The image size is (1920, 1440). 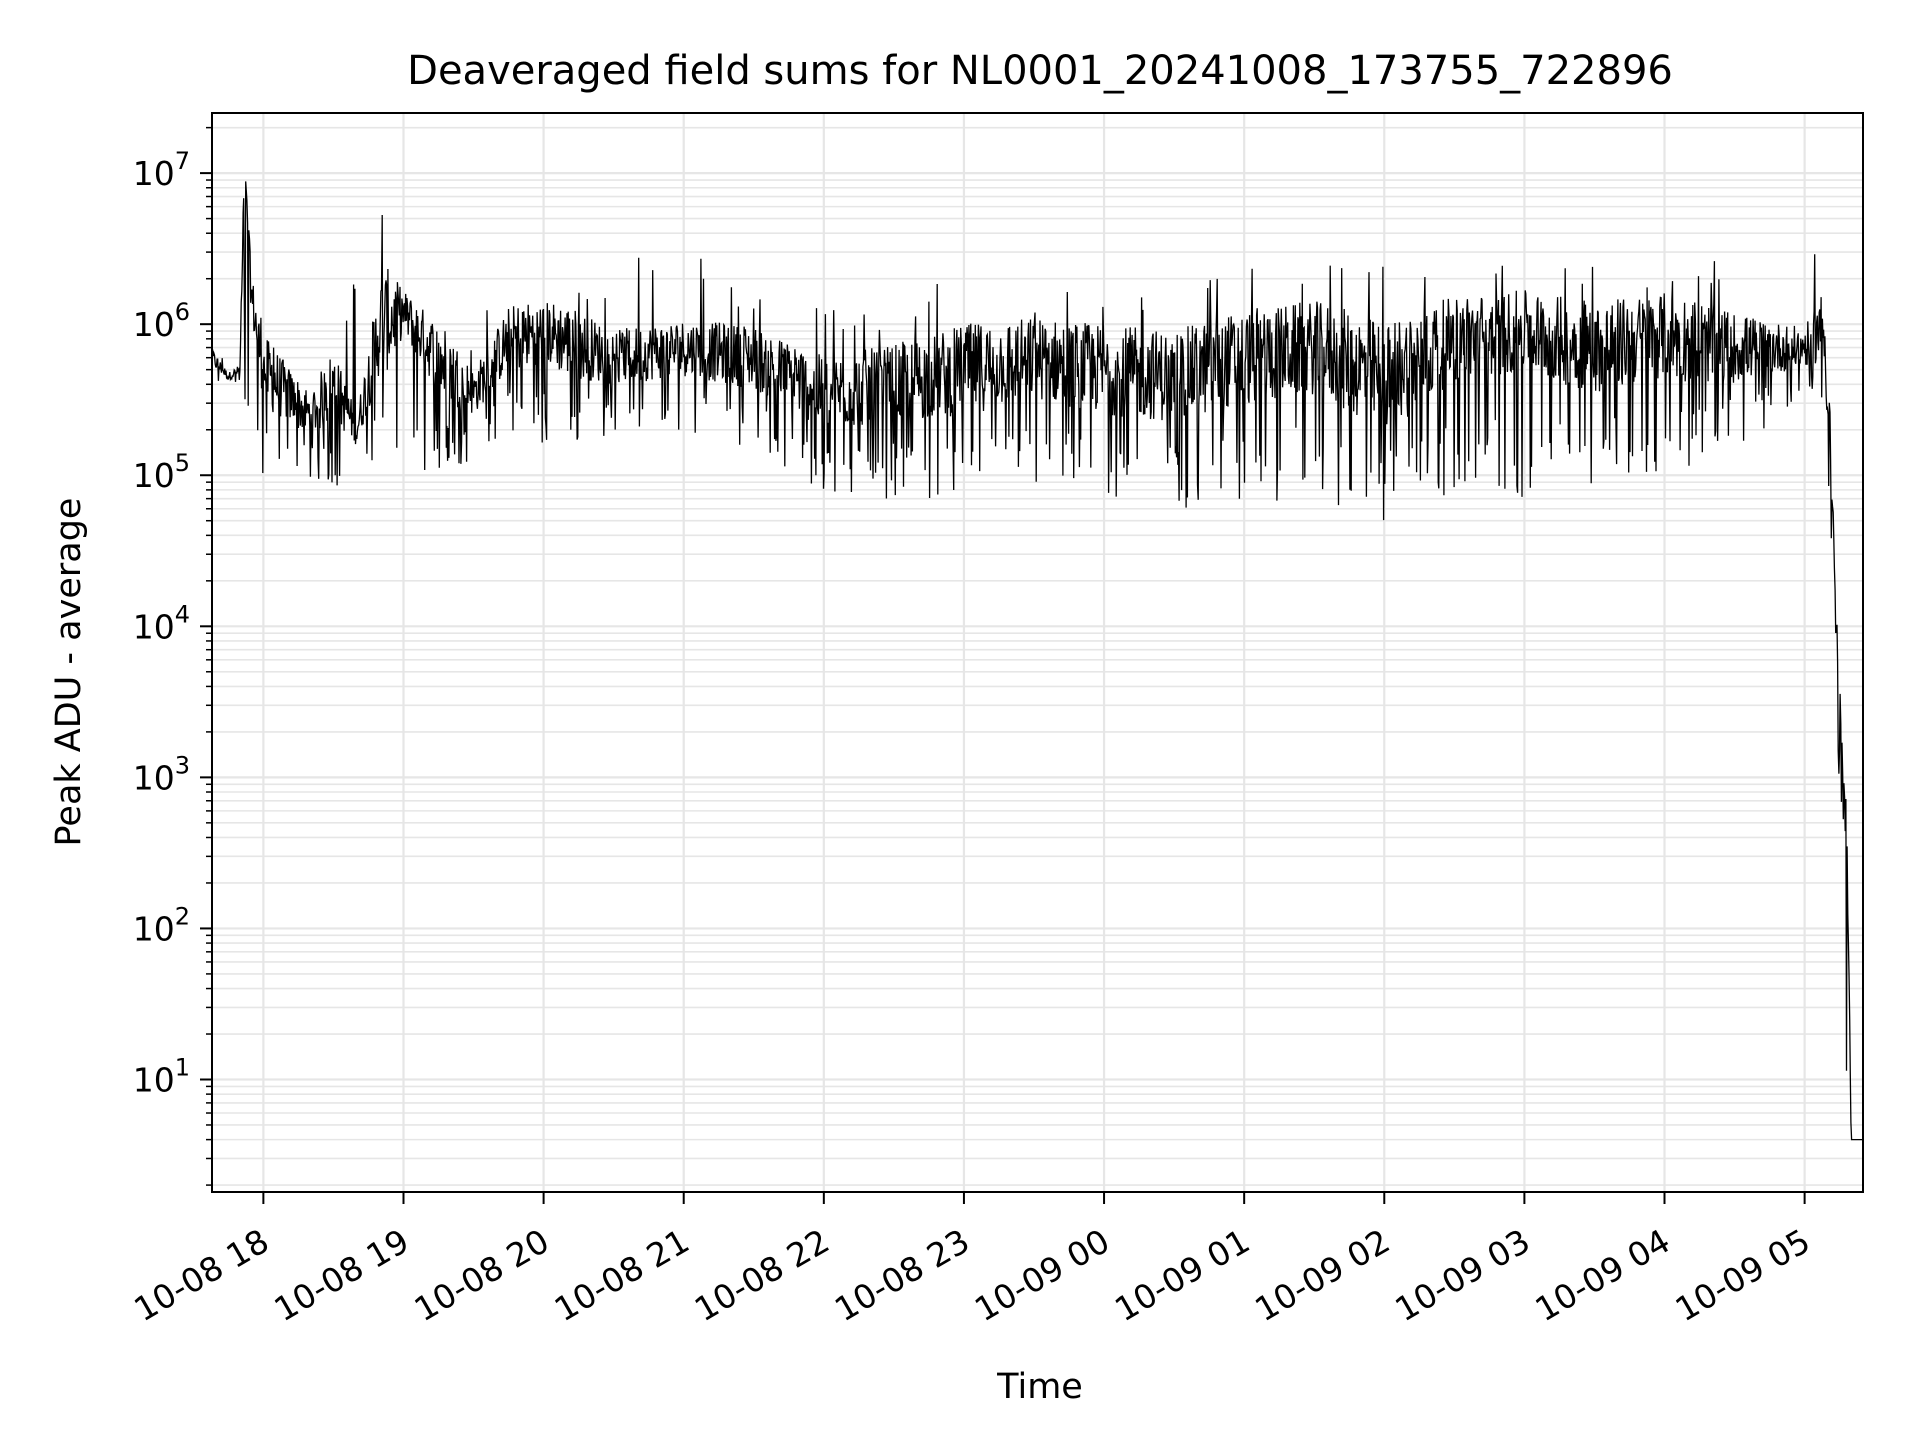 I want to click on svg-text: 10², so click(x=161, y=925).